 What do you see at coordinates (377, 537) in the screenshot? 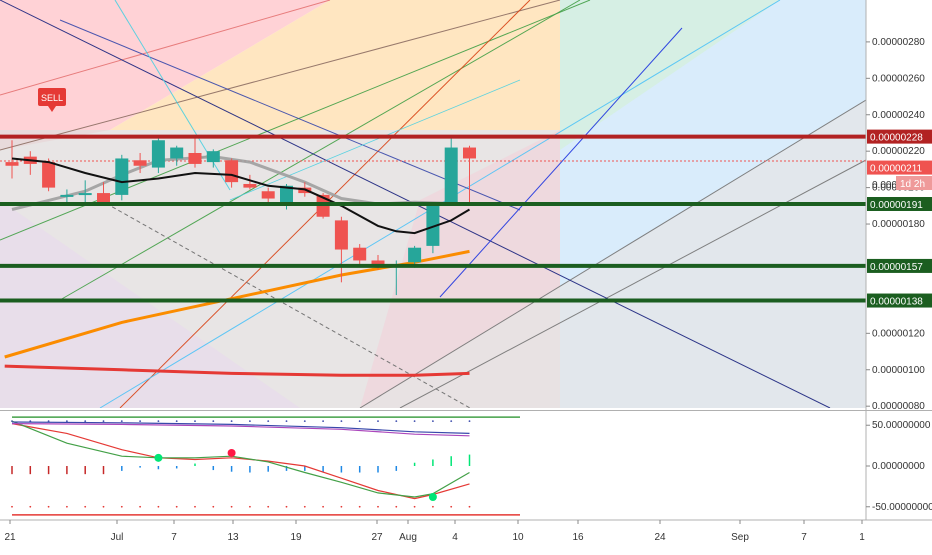
I see `time-tick-label: 27` at bounding box center [377, 537].